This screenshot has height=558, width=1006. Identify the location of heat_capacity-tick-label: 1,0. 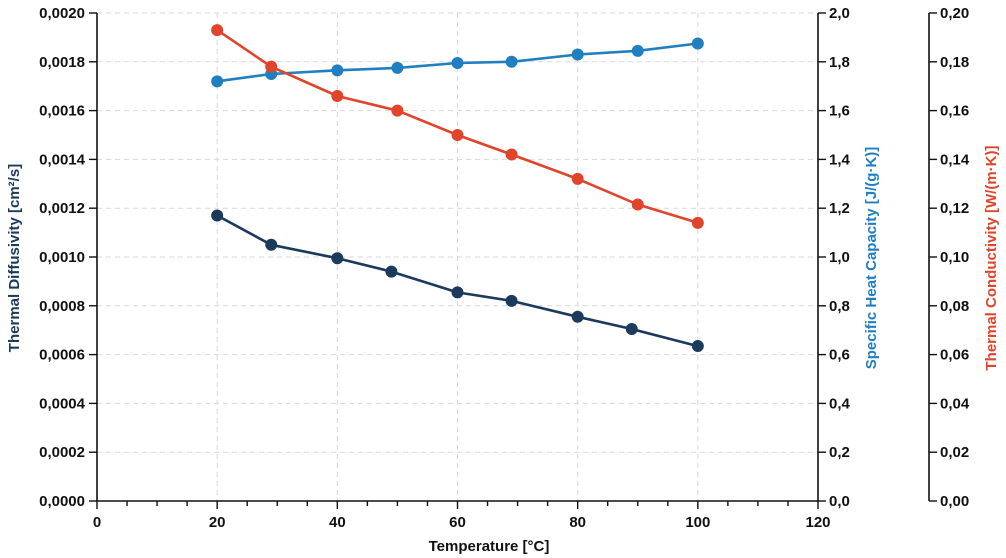
(839, 257).